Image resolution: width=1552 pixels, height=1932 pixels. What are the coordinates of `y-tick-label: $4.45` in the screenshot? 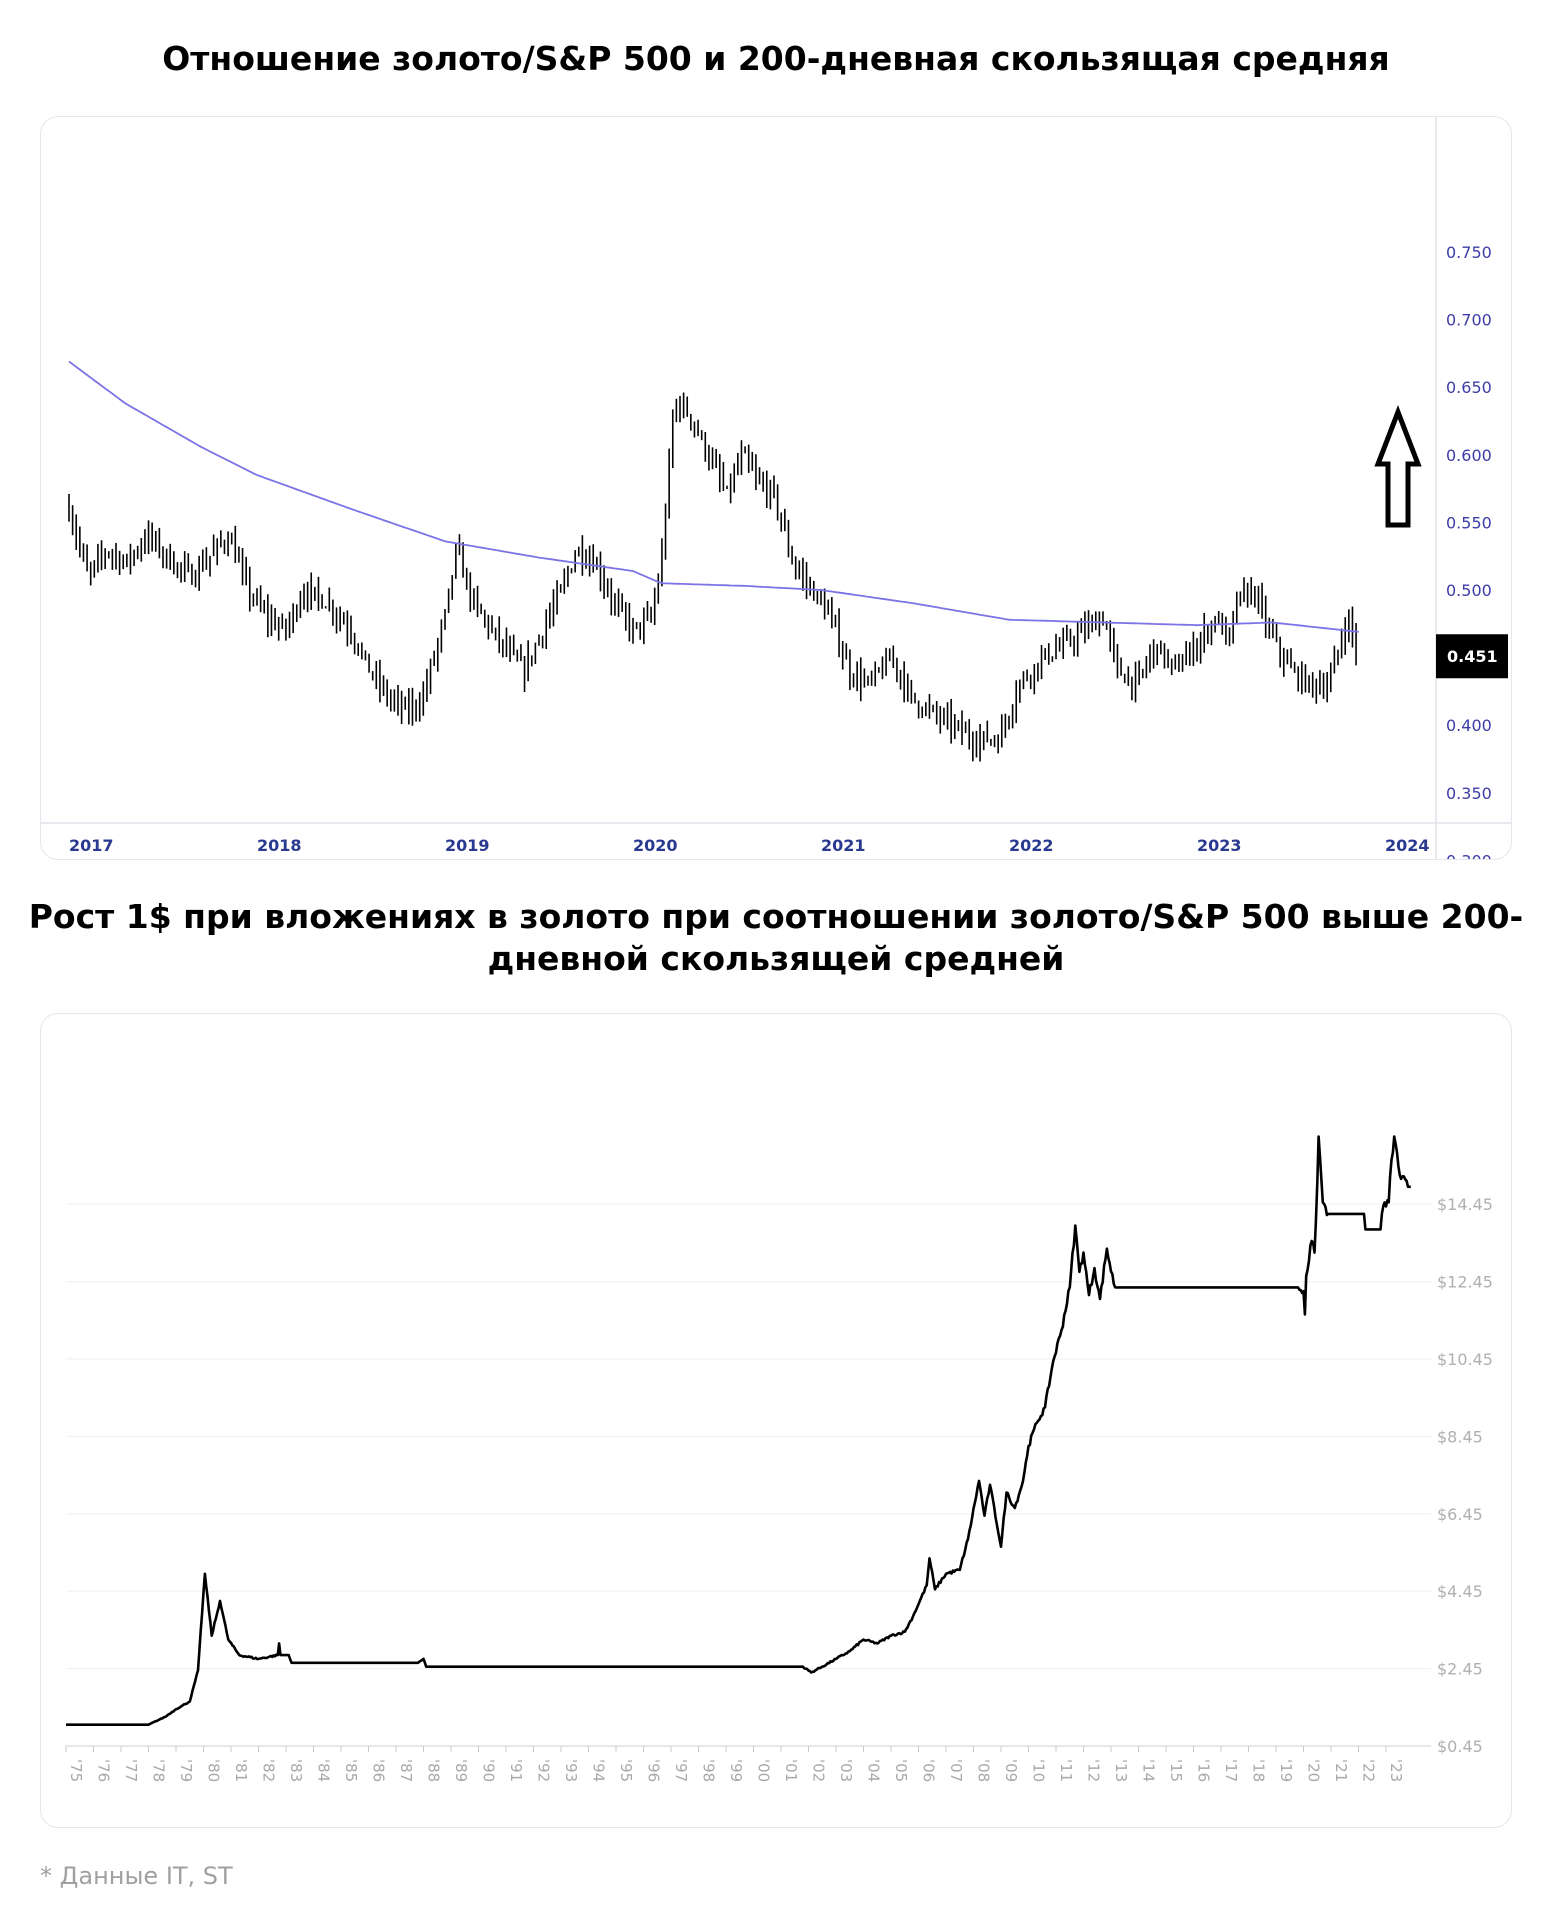 It's located at (1460, 1591).